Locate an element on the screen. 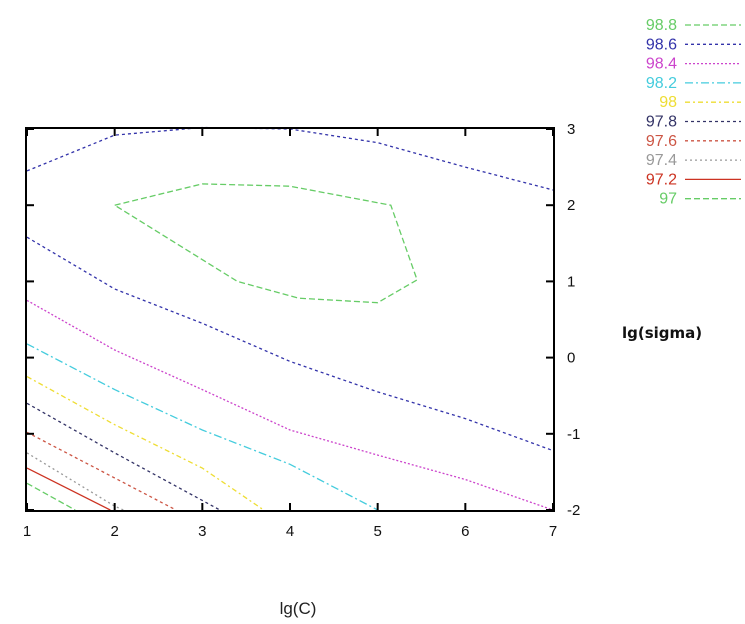  legend: 98.8 98.6 98.4 98.2 98 97.8 97.6 97.4 97.2 97 is located at coordinates (693, 112).